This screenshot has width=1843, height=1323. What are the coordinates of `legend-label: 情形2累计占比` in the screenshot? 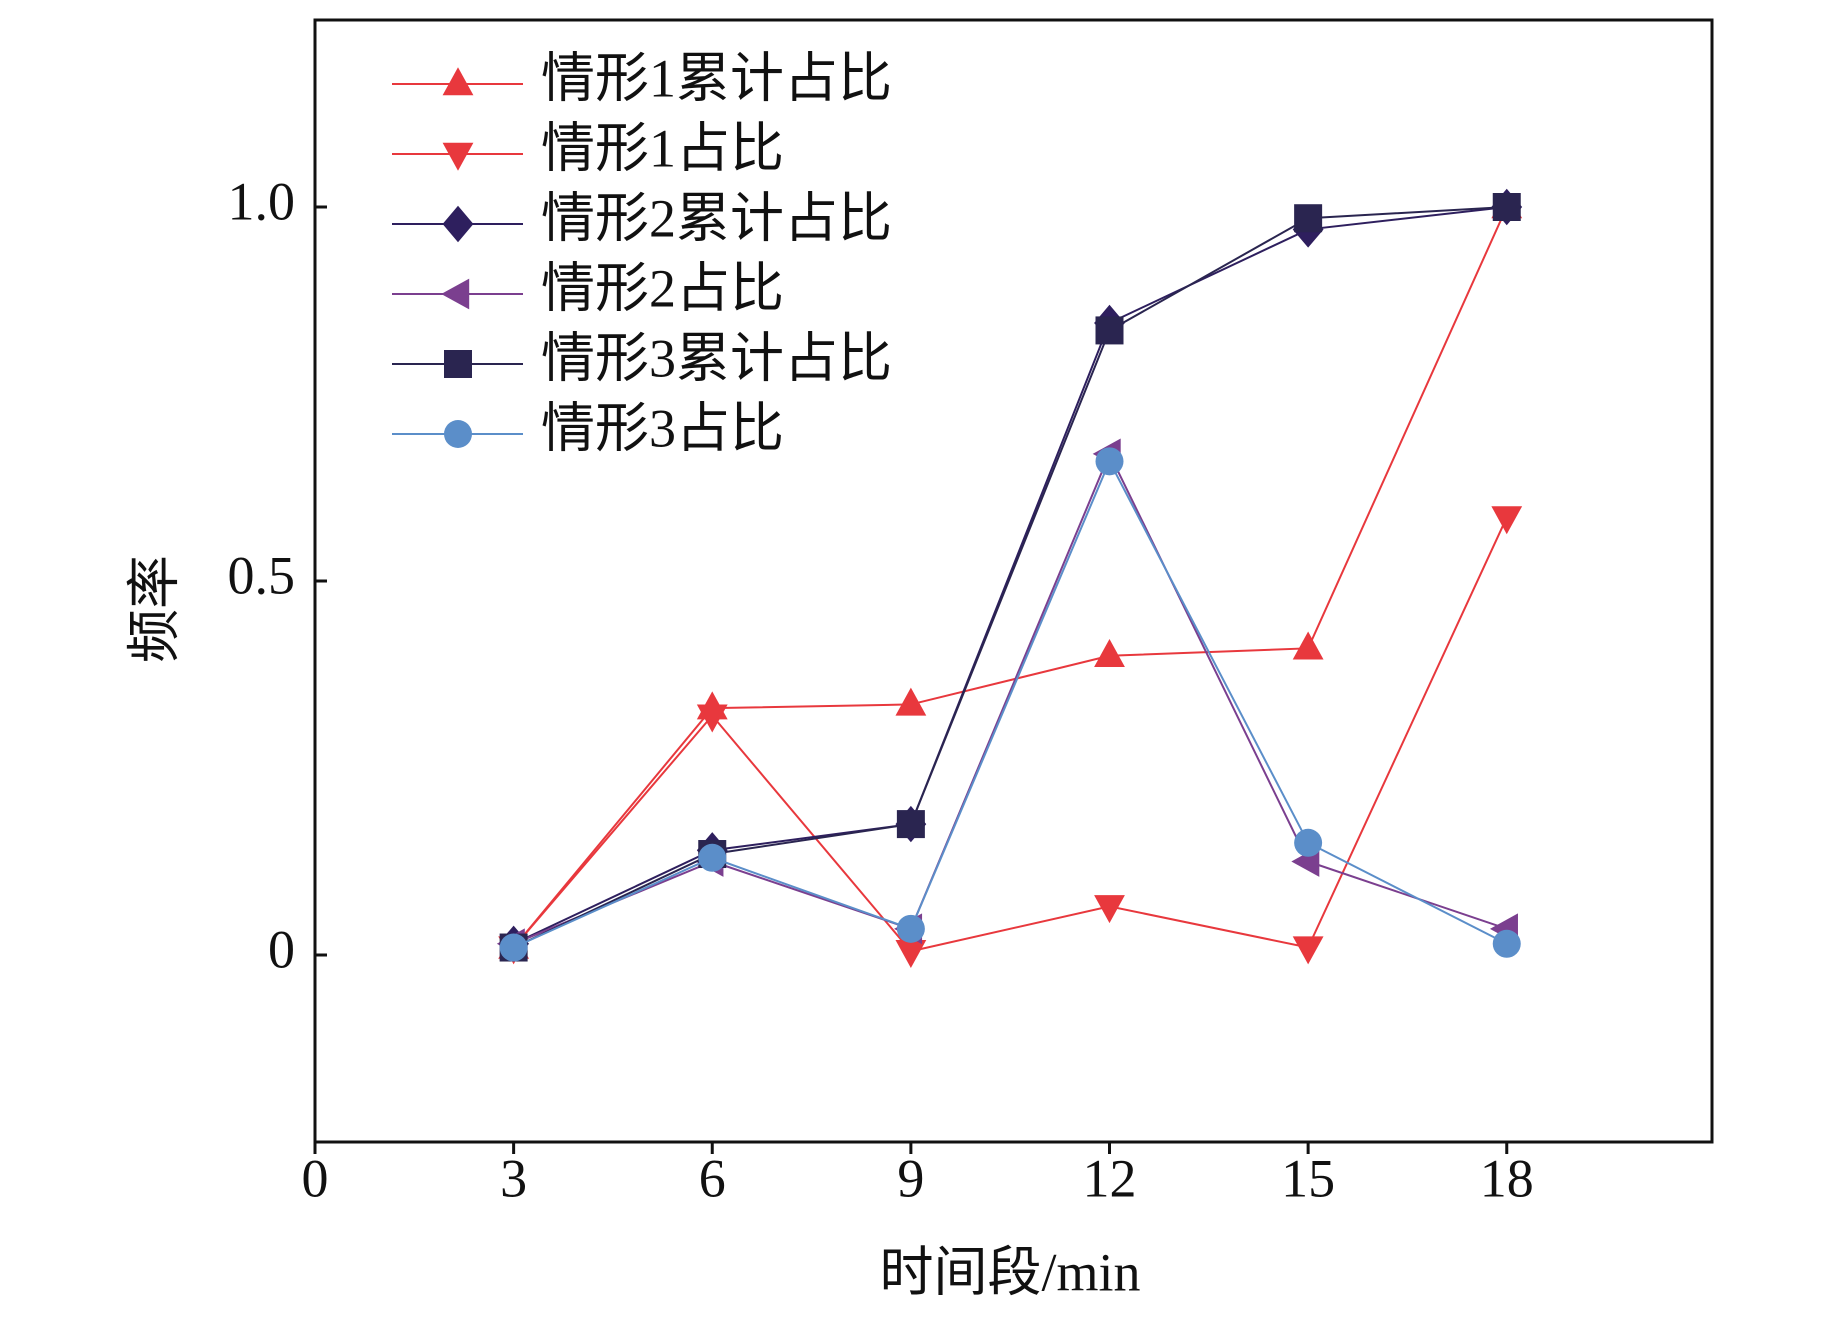 It's located at (716, 218).